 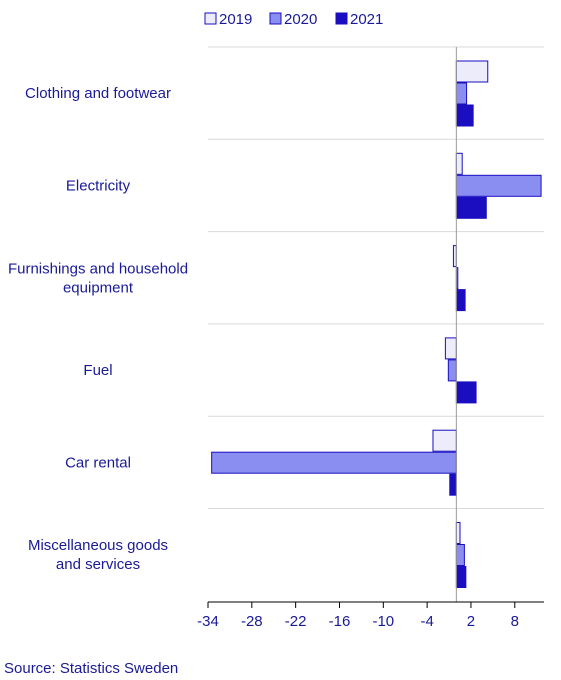 What do you see at coordinates (210, 18) in the screenshot?
I see `legend-swatch-2019` at bounding box center [210, 18].